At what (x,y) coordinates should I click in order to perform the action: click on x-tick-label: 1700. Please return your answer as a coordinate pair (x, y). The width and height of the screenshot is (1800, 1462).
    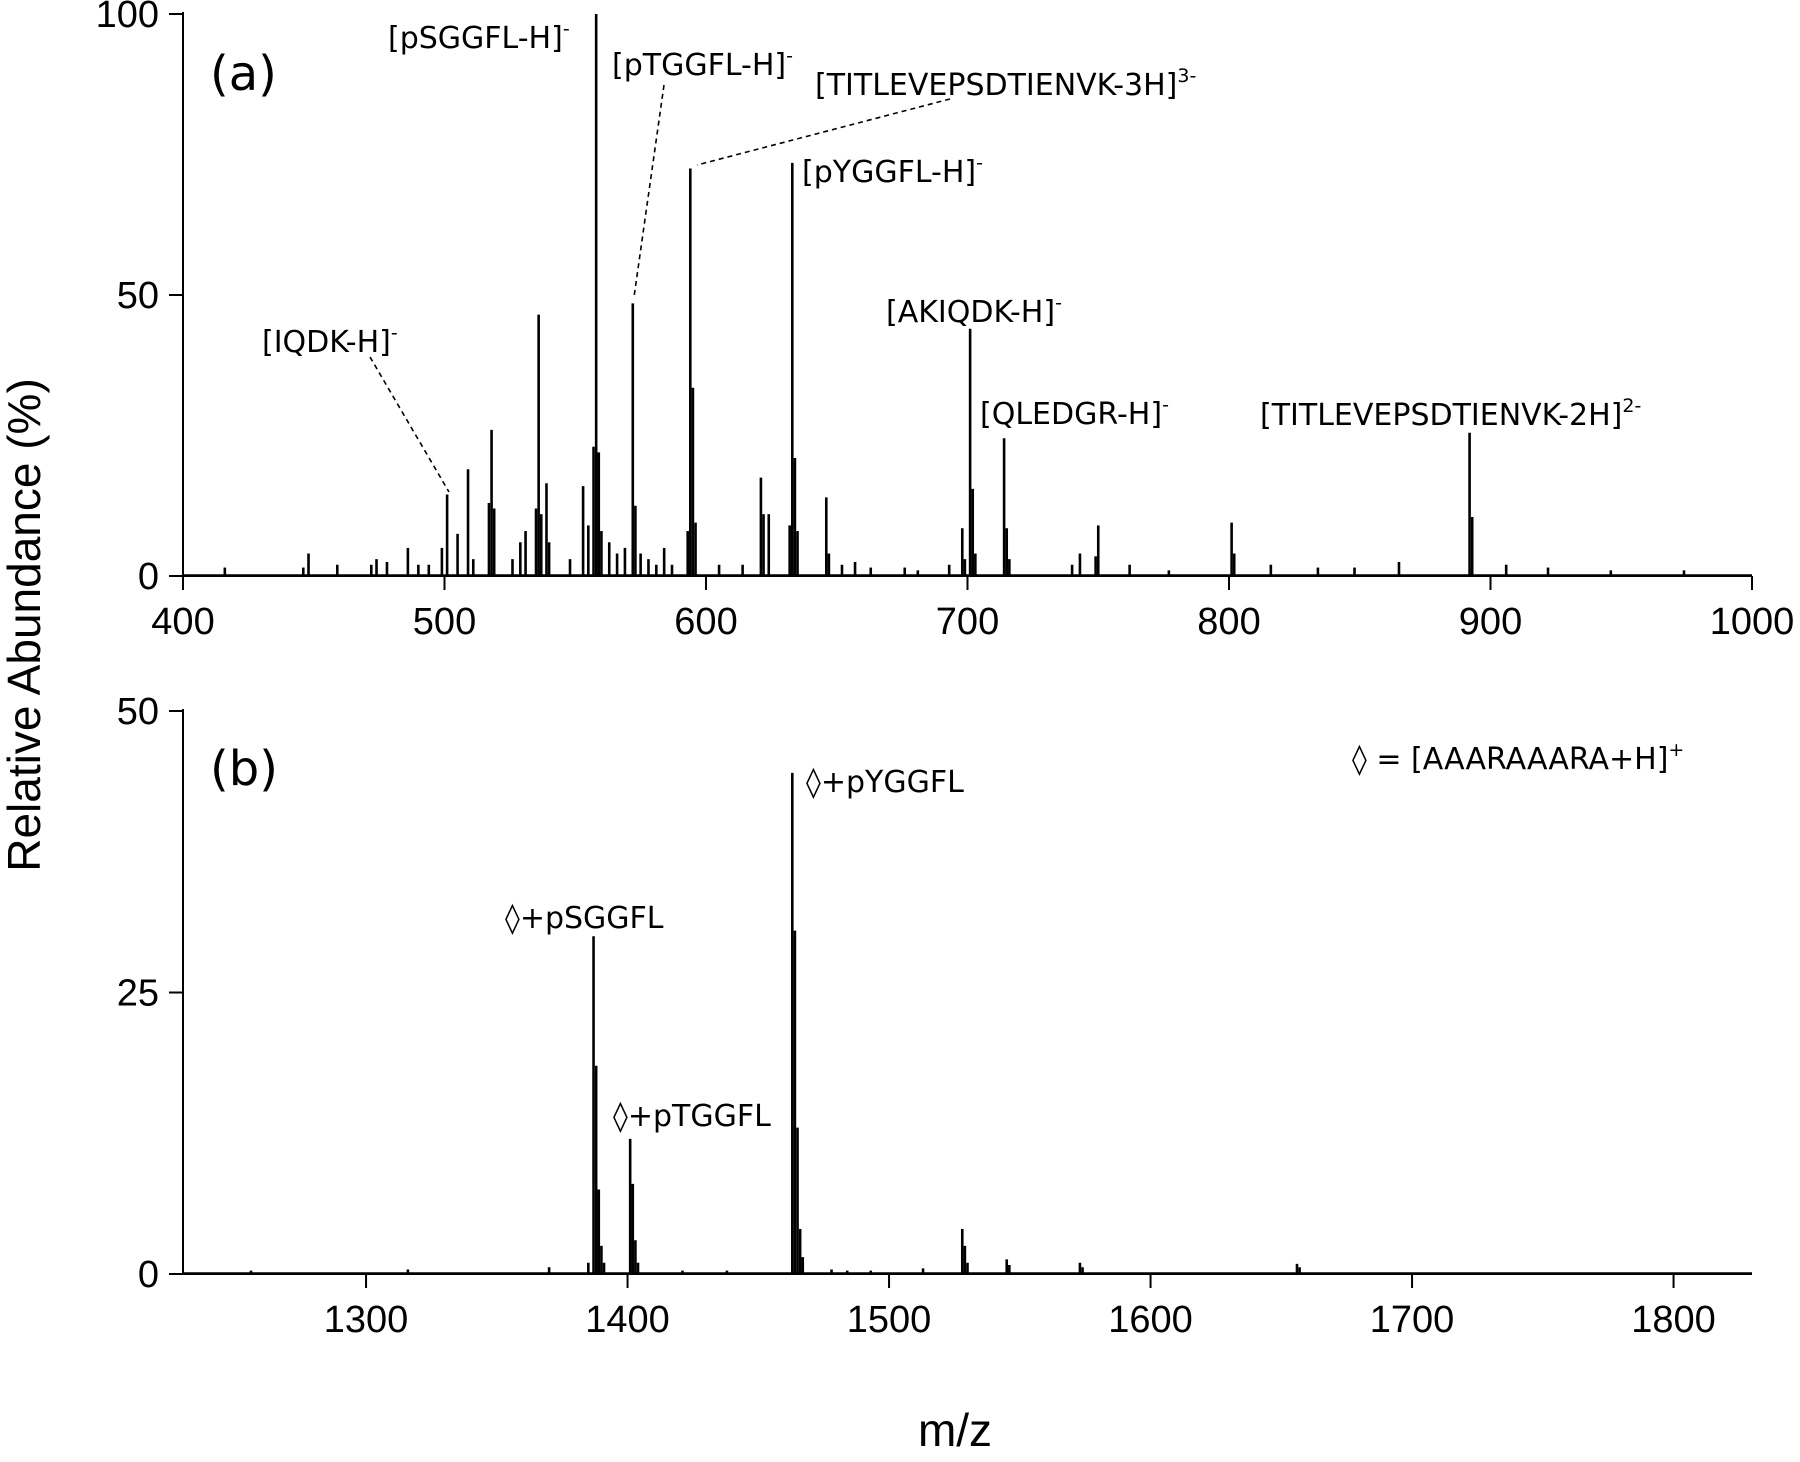
    Looking at the image, I should click on (1412, 1320).